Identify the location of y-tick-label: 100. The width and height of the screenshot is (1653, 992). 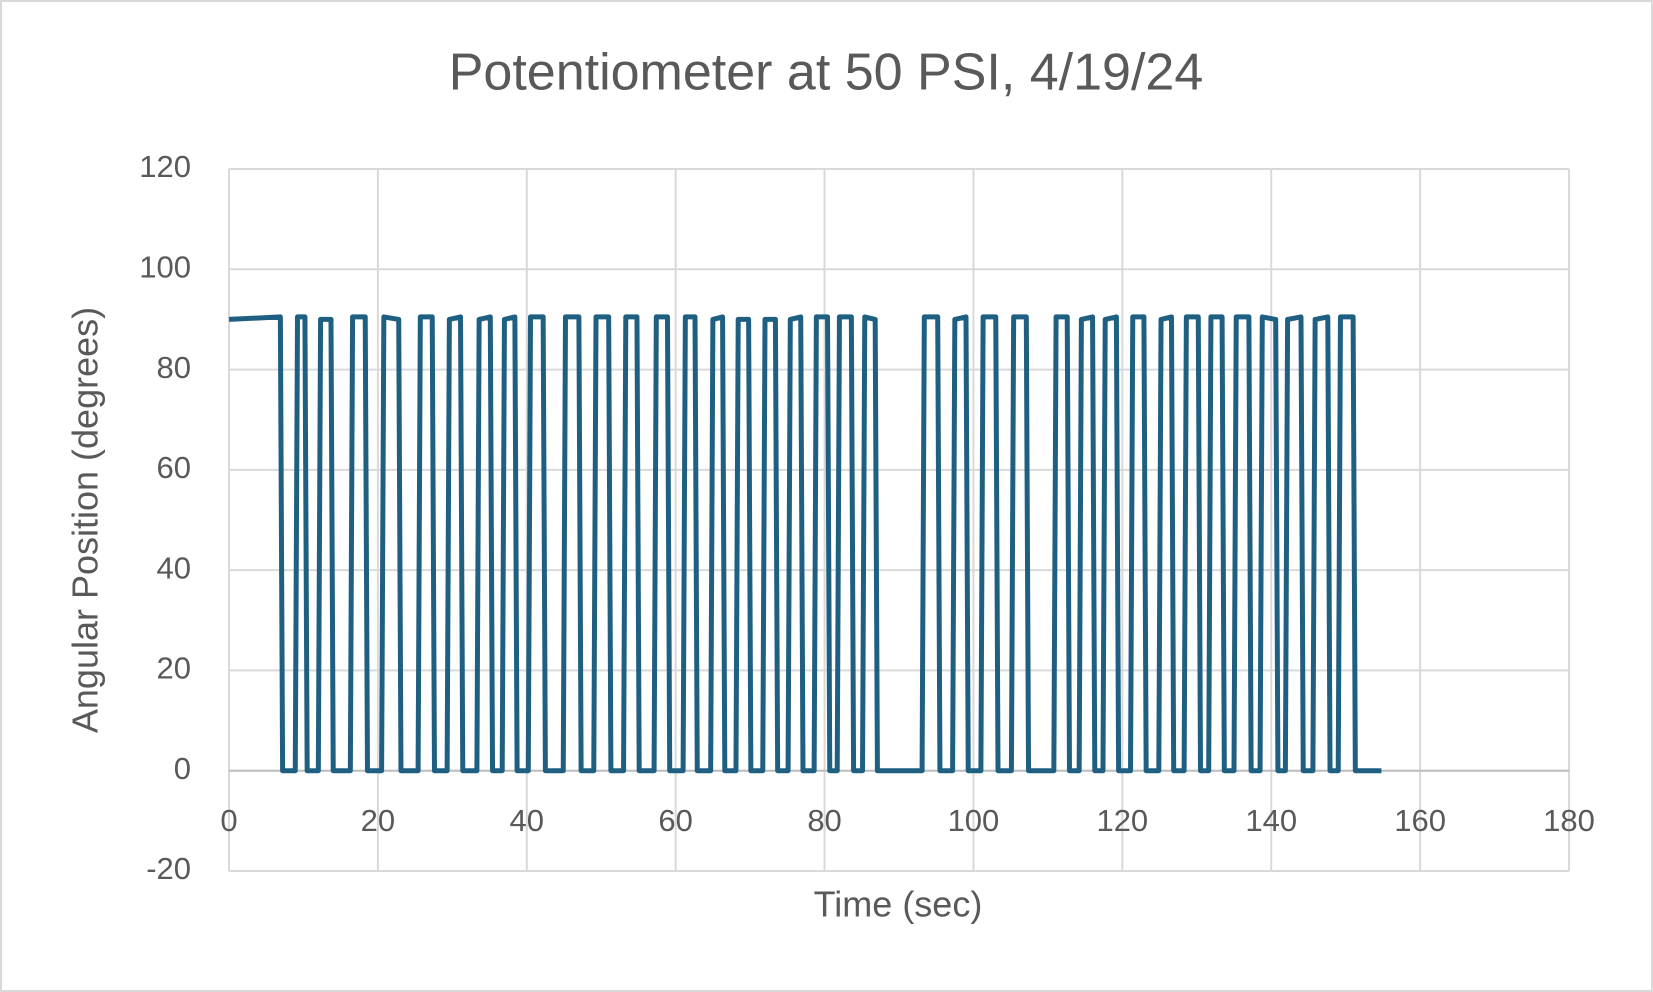
(165, 266).